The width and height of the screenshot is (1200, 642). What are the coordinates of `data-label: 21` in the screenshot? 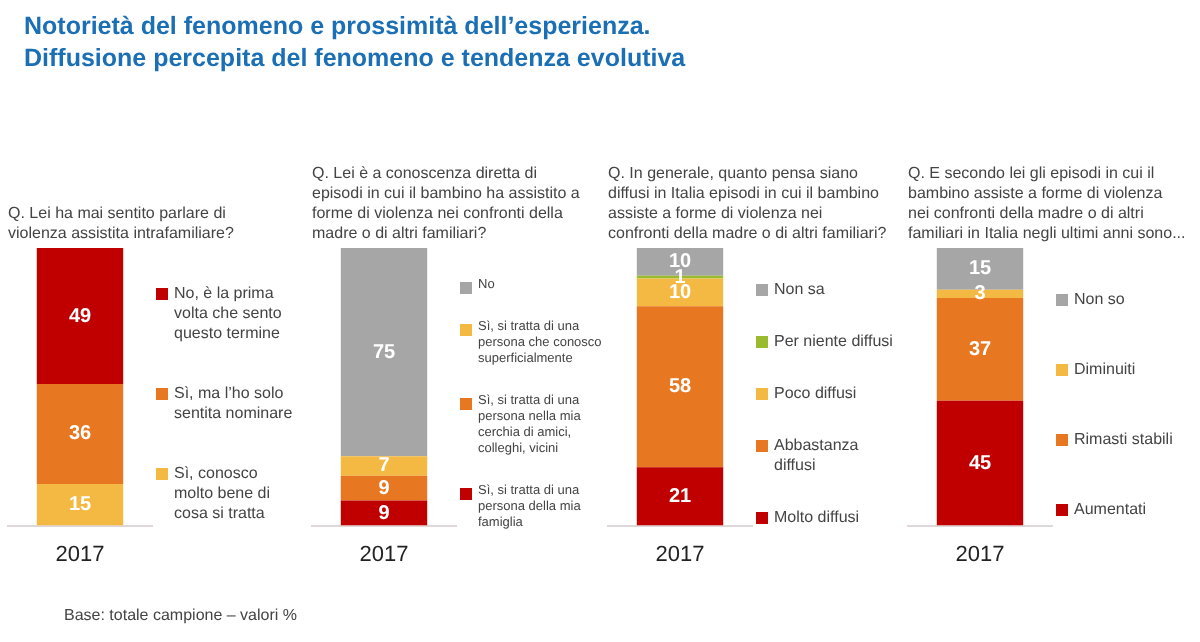 It's located at (680, 496).